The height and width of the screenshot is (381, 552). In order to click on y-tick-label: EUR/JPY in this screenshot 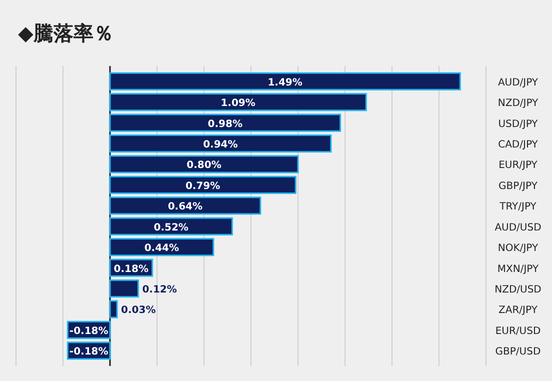, I will do `click(518, 166)`.